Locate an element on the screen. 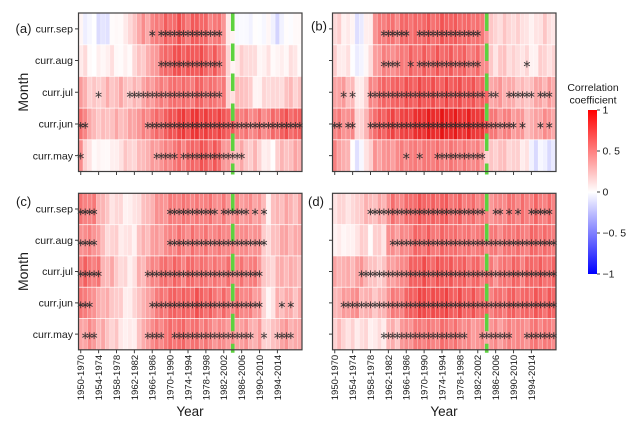 This screenshot has height=439, width=640. svg-text: (c) is located at coordinates (23, 201).